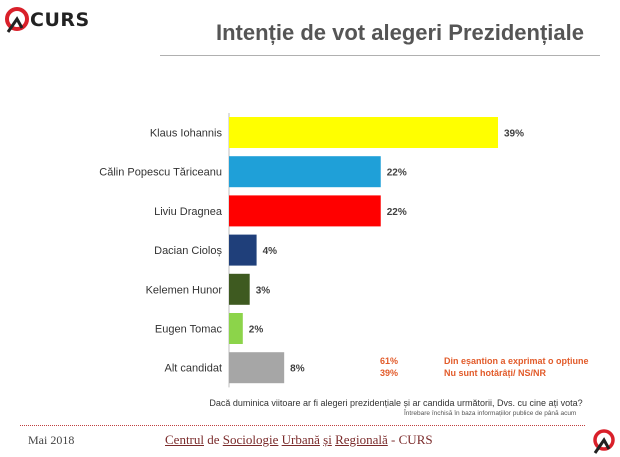 The width and height of the screenshot is (620, 457). Describe the element at coordinates (361, 439) in the screenshot. I see `footer-org-word: Regională` at that location.